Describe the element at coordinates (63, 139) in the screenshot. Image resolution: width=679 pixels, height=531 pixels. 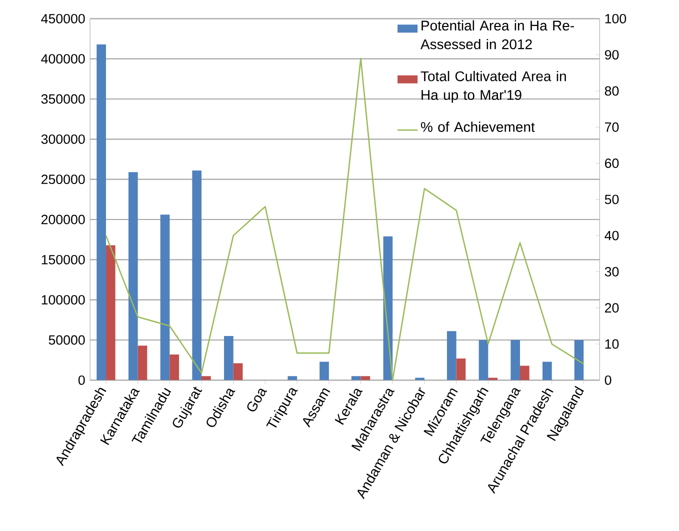
I see `y-tick-label: 300000` at that location.